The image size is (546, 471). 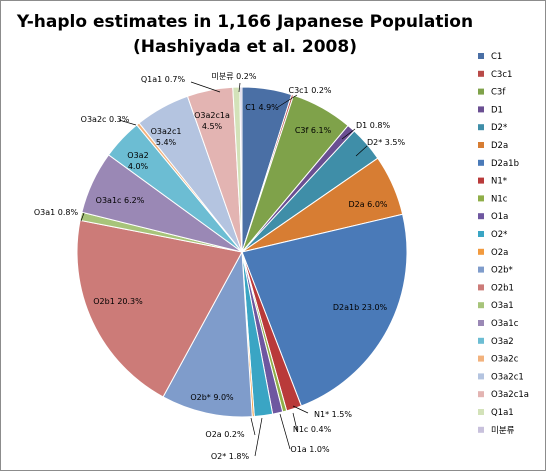 What do you see at coordinates (481, 234) in the screenshot?
I see `legend-swatch-O2*` at bounding box center [481, 234].